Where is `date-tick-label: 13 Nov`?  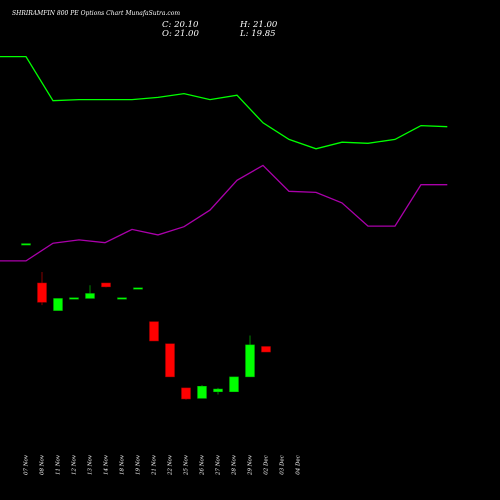 date-tick-label: 13 Nov is located at coordinates (91, 464).